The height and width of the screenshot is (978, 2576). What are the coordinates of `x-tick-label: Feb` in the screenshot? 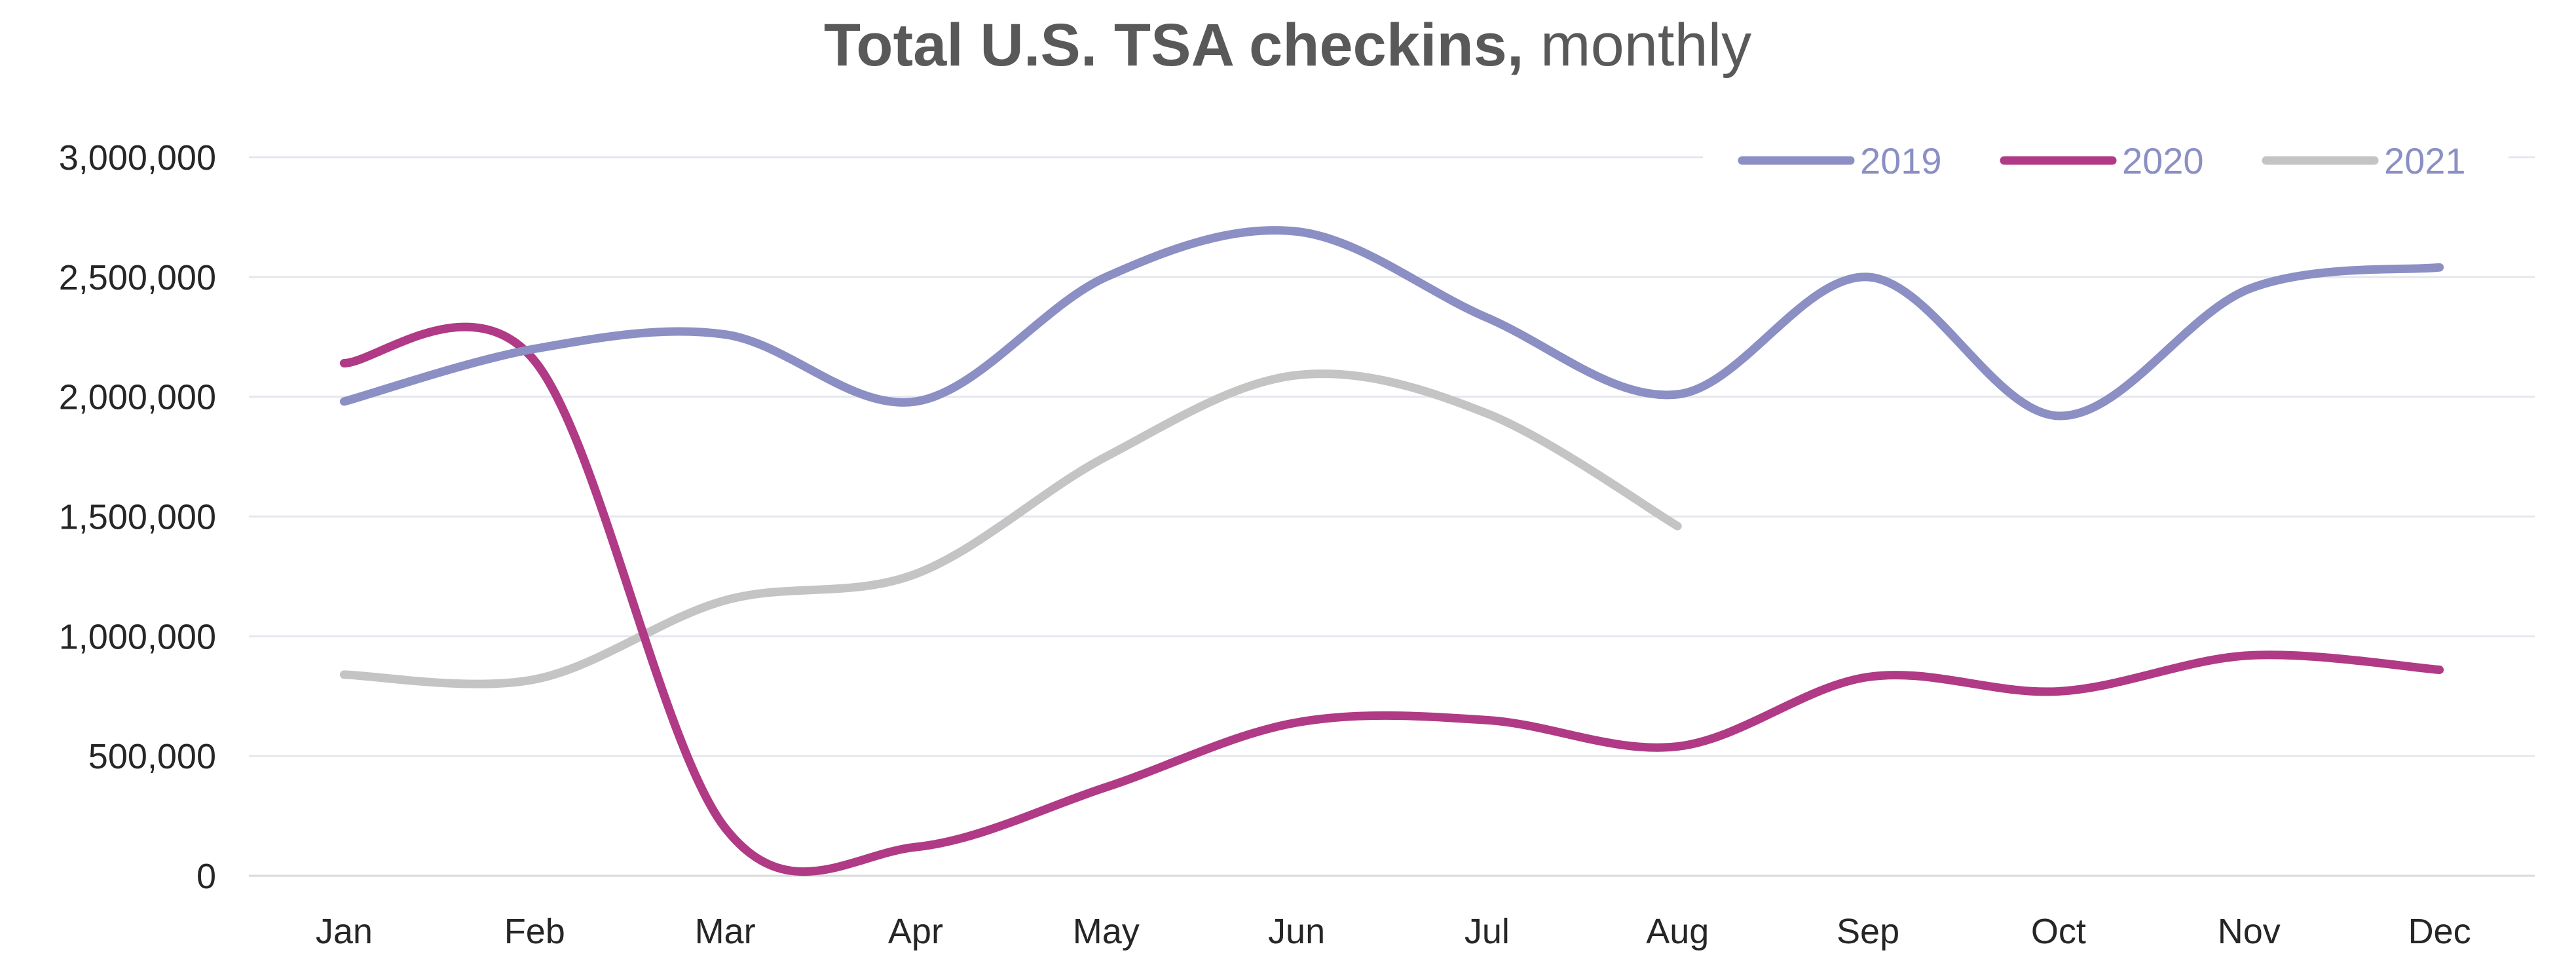 It's located at (534, 931).